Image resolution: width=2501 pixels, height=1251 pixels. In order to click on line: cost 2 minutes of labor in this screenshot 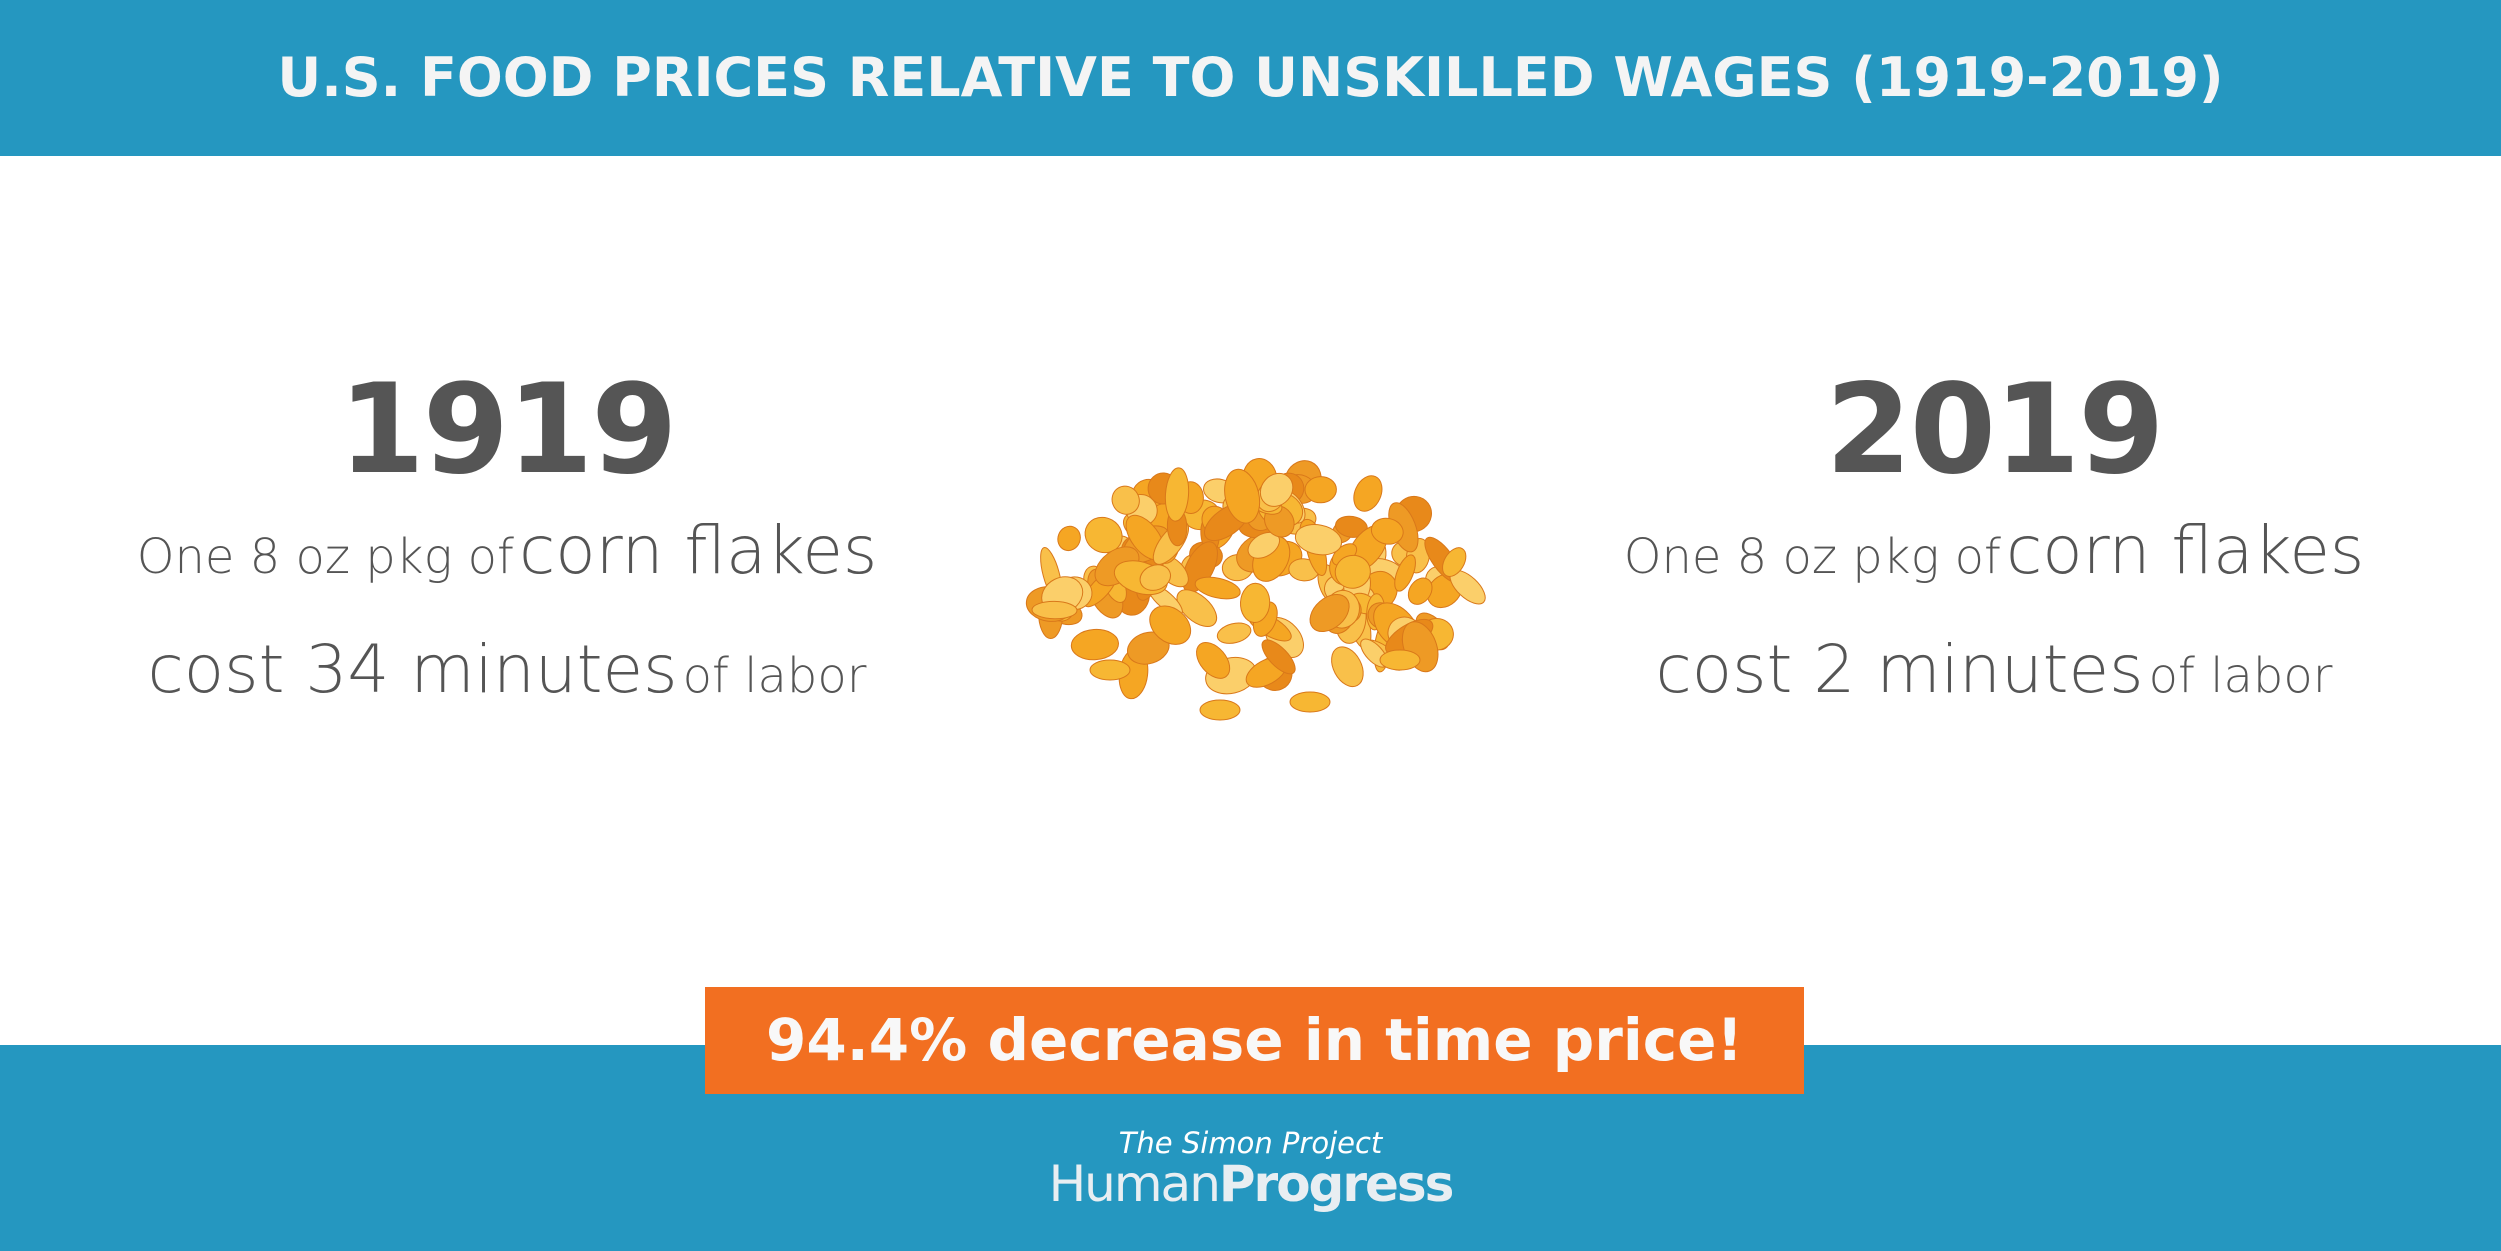, I will do `click(1994, 678)`.